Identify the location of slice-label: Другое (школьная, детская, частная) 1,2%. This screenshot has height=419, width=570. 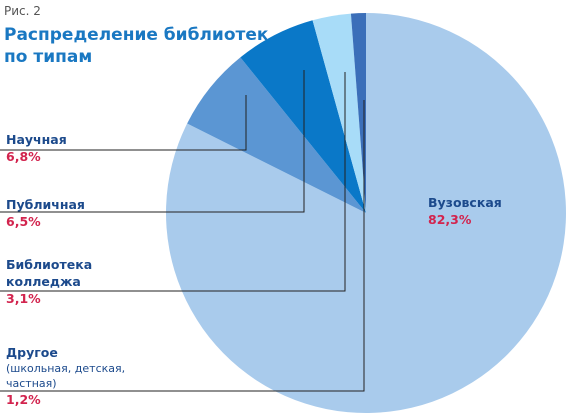
(86, 376).